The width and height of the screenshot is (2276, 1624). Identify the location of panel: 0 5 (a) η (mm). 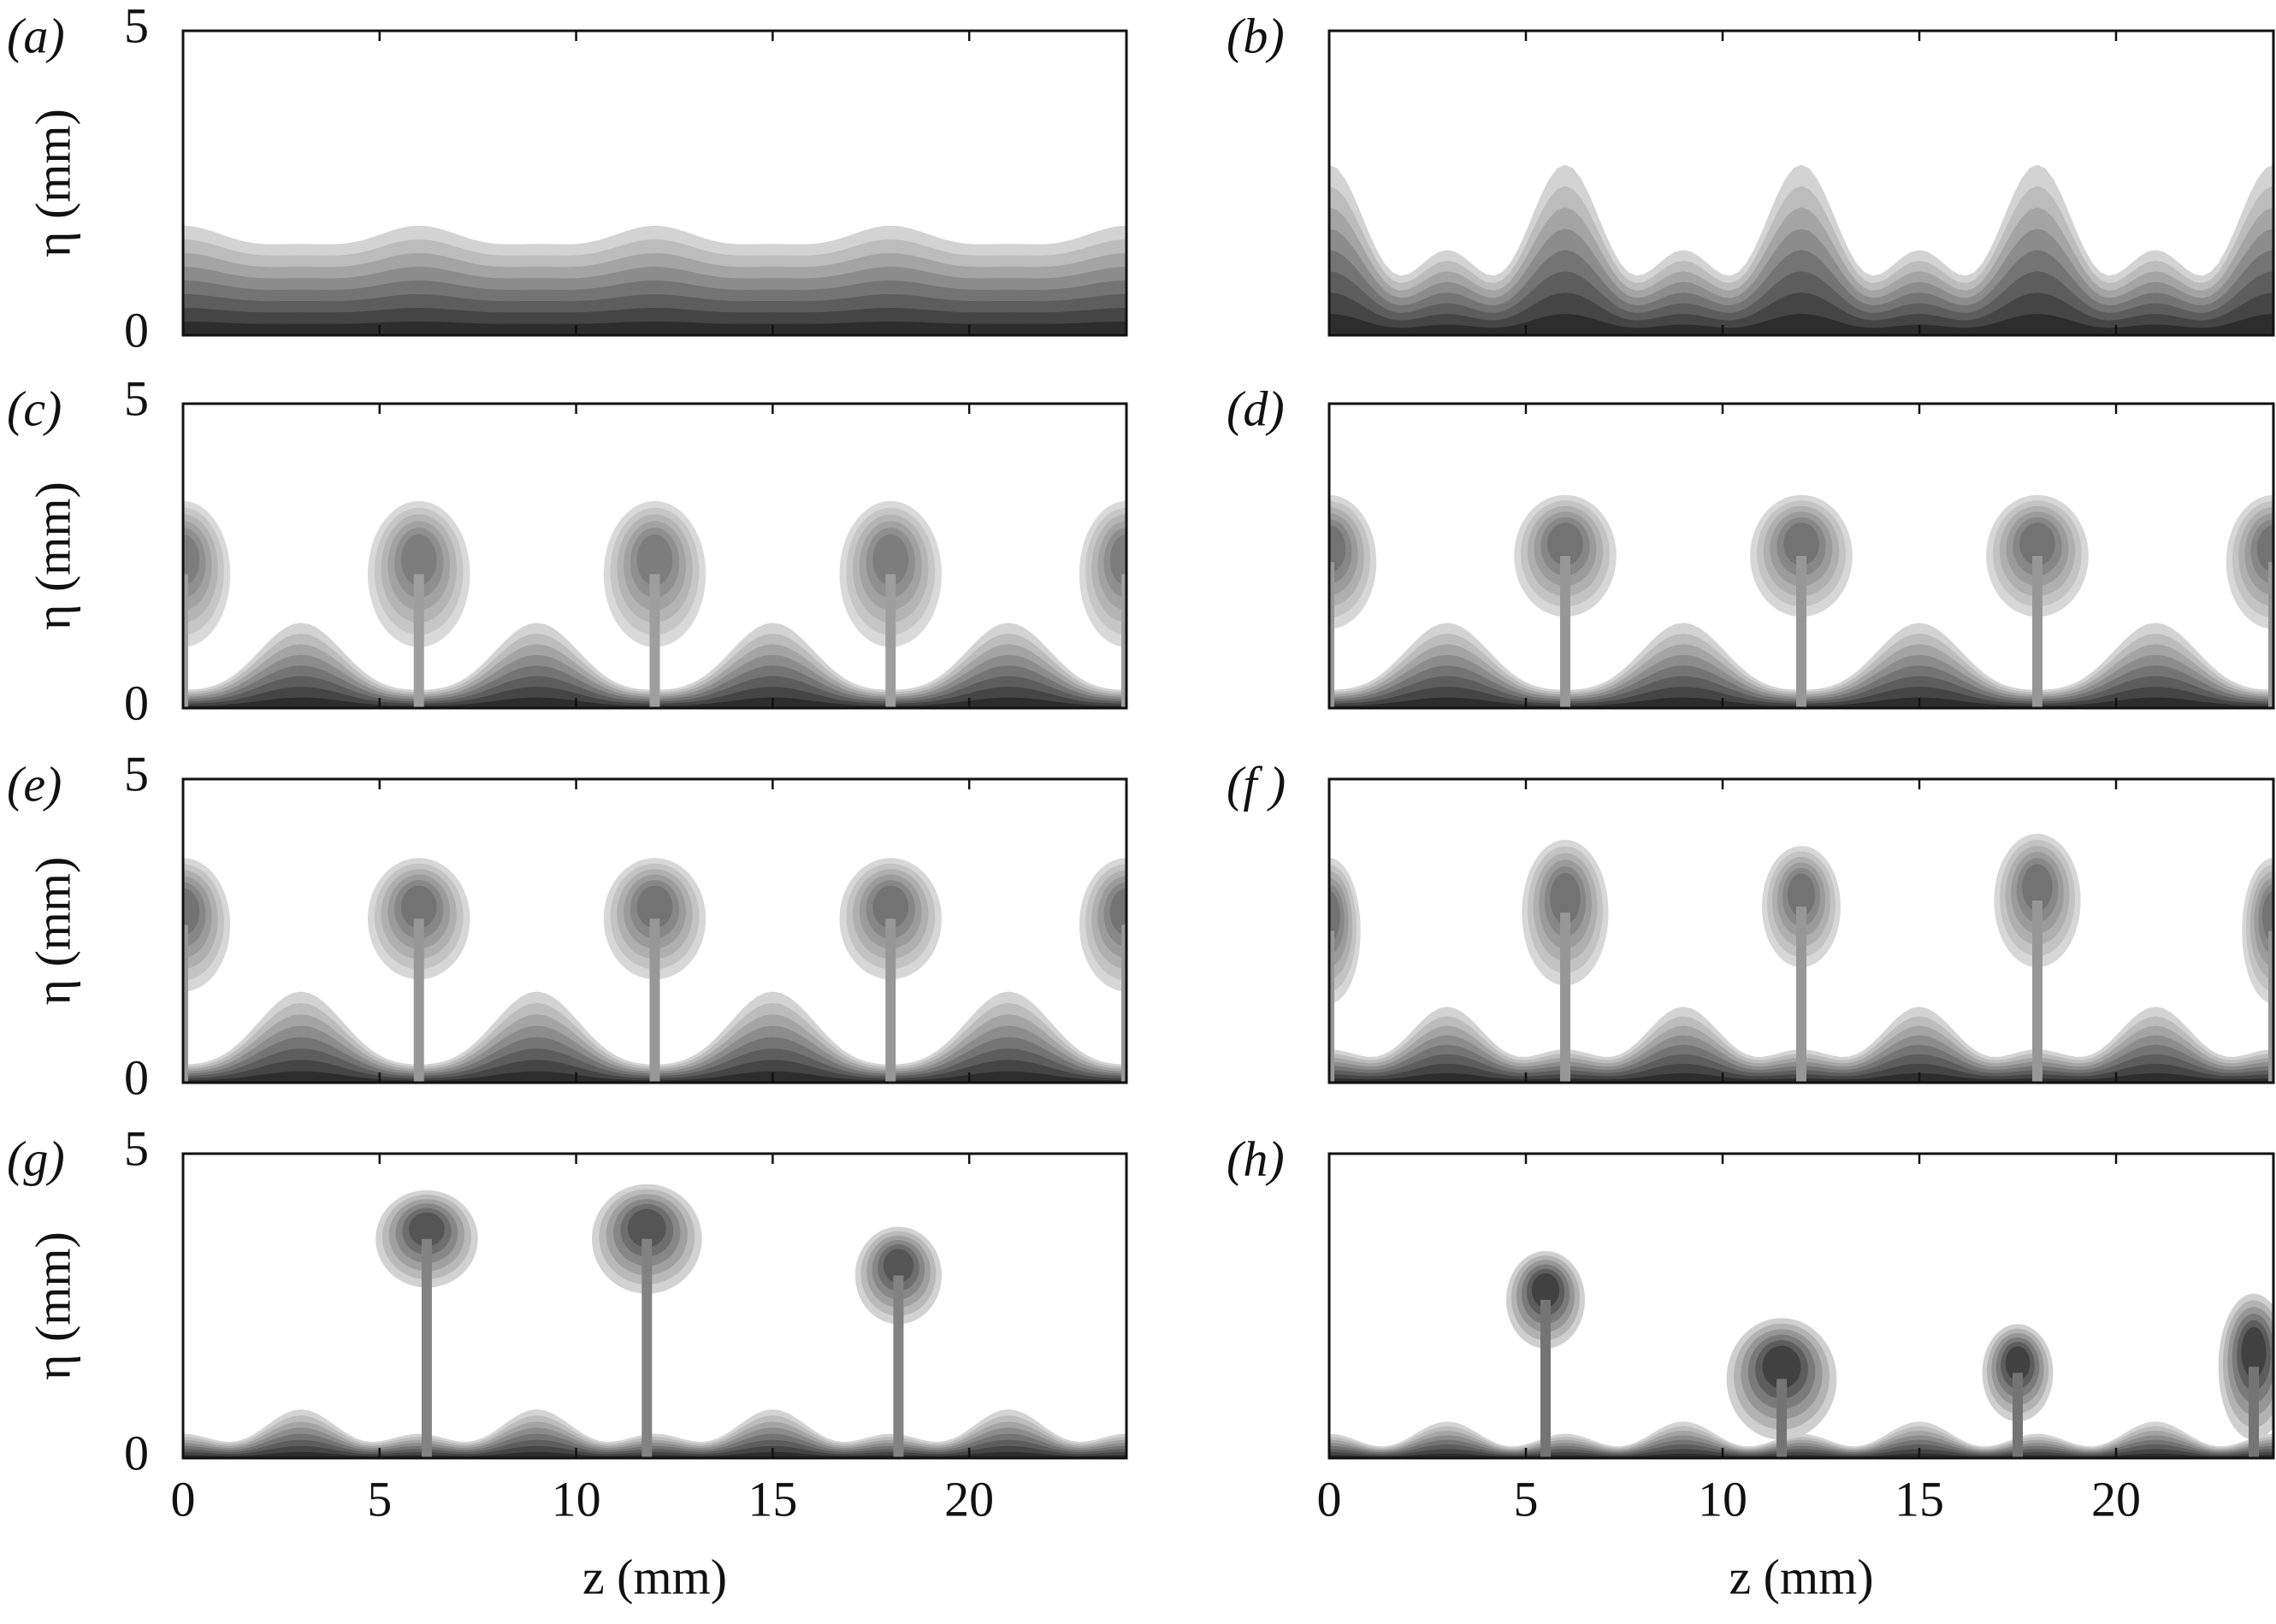
(567, 178).